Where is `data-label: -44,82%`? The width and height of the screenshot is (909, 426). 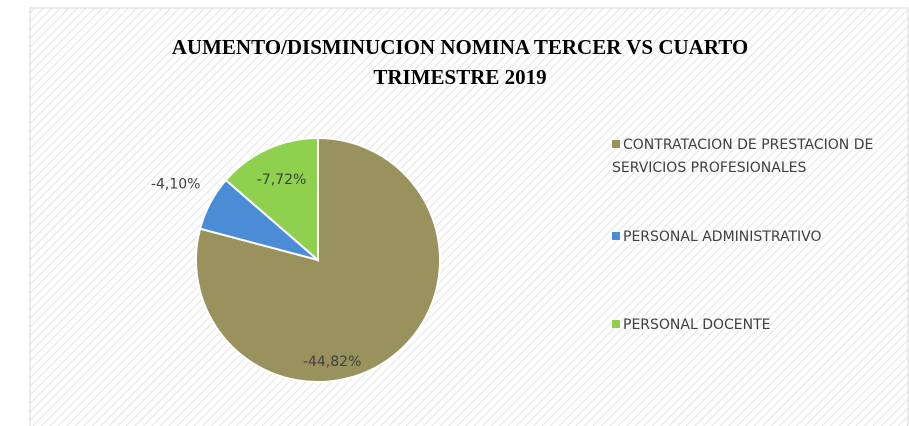 data-label: -44,82% is located at coordinates (332, 362).